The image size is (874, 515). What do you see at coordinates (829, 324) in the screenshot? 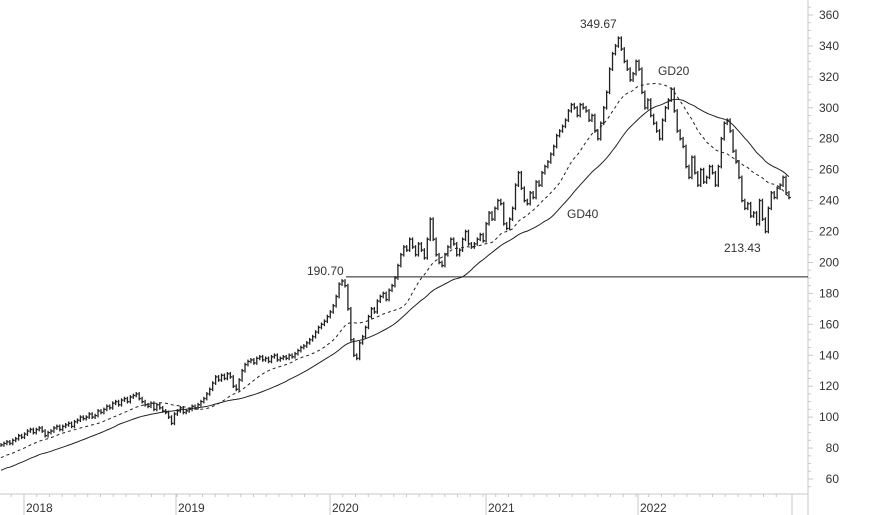
I see `y-tick-label: 160` at bounding box center [829, 324].